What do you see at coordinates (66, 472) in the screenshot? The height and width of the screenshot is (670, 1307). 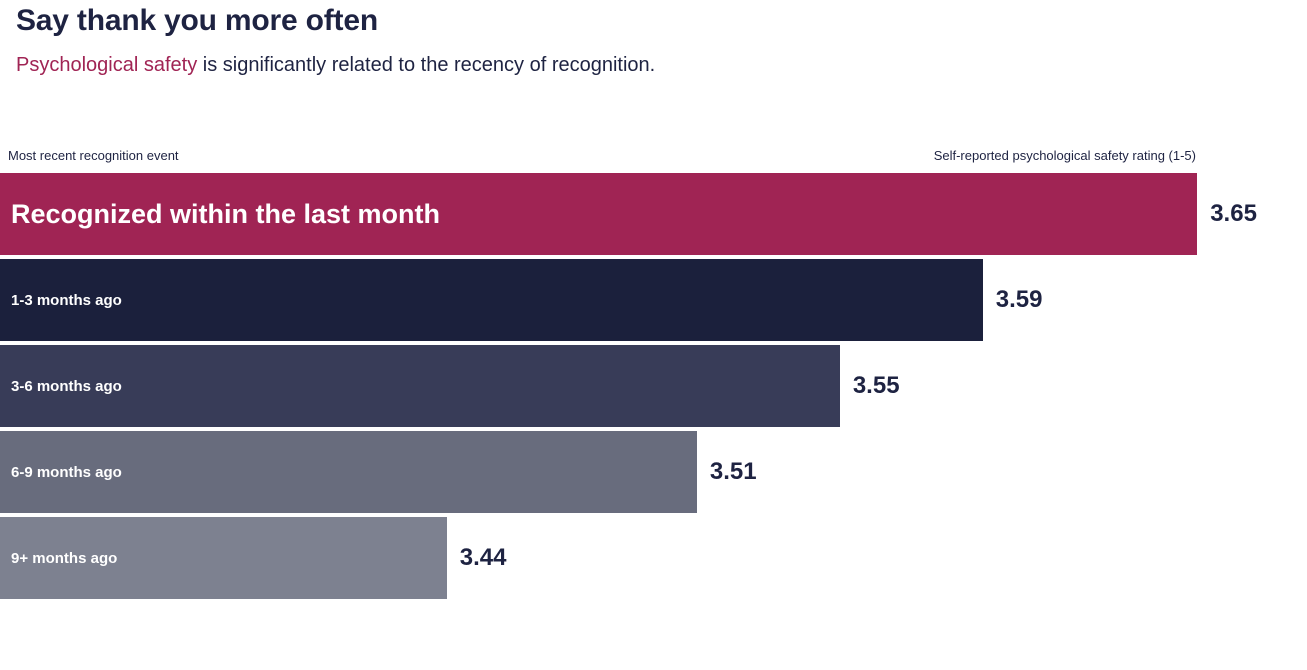 I see `bar-category-label: 6-9 months ago` at bounding box center [66, 472].